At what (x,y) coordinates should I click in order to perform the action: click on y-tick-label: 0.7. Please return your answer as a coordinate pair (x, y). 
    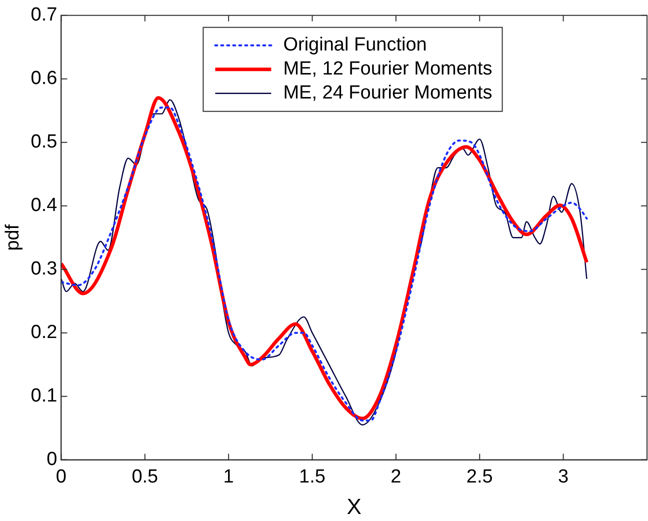
    Looking at the image, I should click on (44, 15).